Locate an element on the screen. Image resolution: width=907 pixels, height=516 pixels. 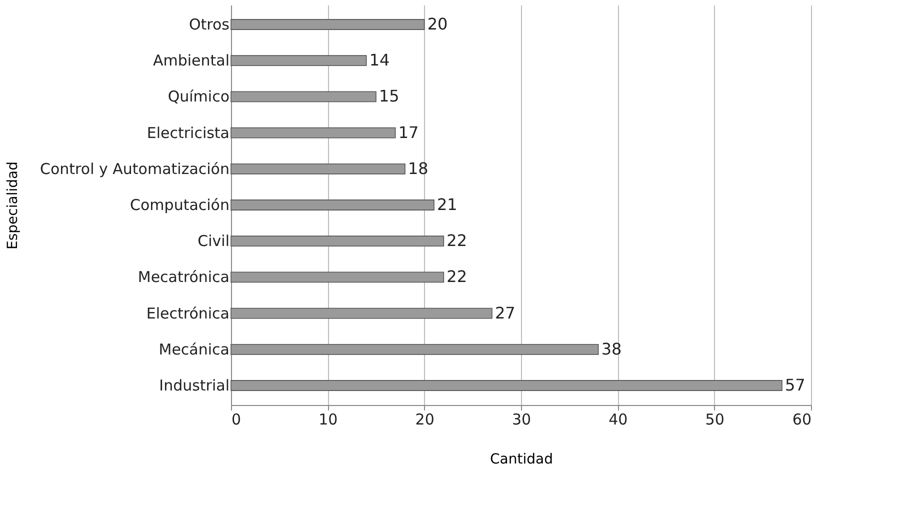
x-tick-label: 40 is located at coordinates (618, 419).